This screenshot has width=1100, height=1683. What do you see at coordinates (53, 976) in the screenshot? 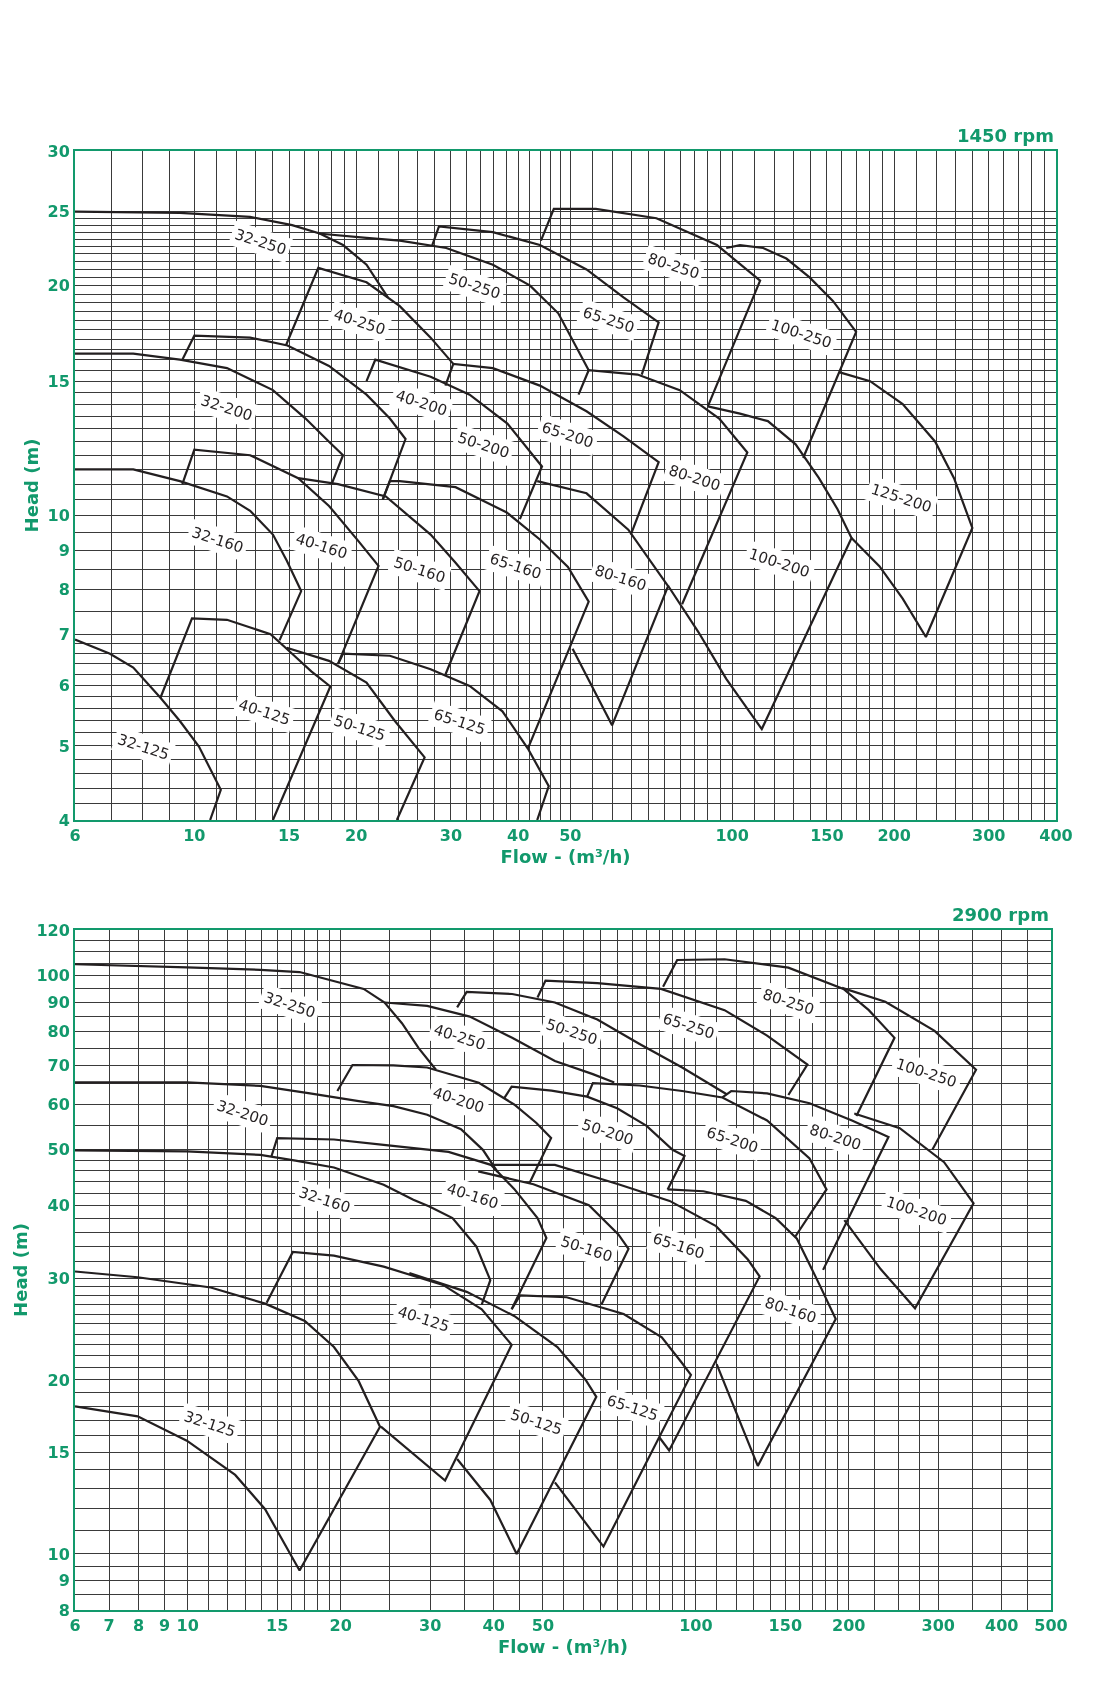
I see `y-tick-label: 100` at bounding box center [53, 976].